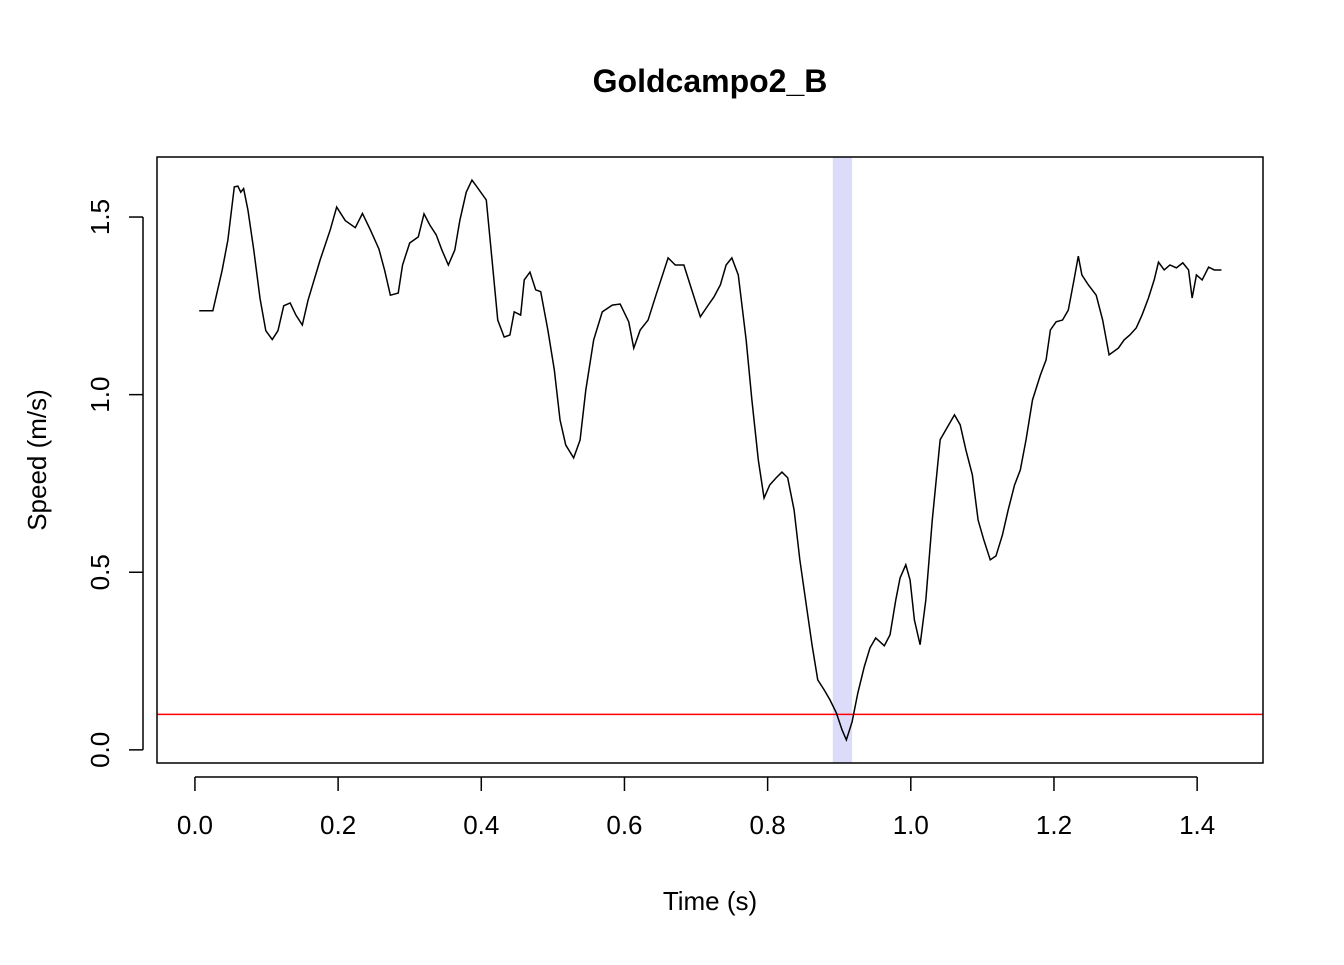  What do you see at coordinates (768, 825) in the screenshot?
I see `x-tick-label: 0.8` at bounding box center [768, 825].